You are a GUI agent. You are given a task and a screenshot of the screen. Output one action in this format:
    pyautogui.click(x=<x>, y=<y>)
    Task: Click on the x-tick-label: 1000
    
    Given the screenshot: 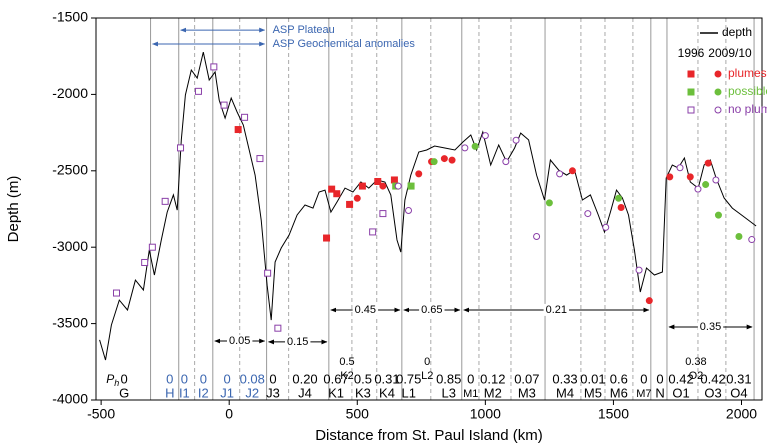 What is the action you would take?
    pyautogui.click(x=485, y=414)
    